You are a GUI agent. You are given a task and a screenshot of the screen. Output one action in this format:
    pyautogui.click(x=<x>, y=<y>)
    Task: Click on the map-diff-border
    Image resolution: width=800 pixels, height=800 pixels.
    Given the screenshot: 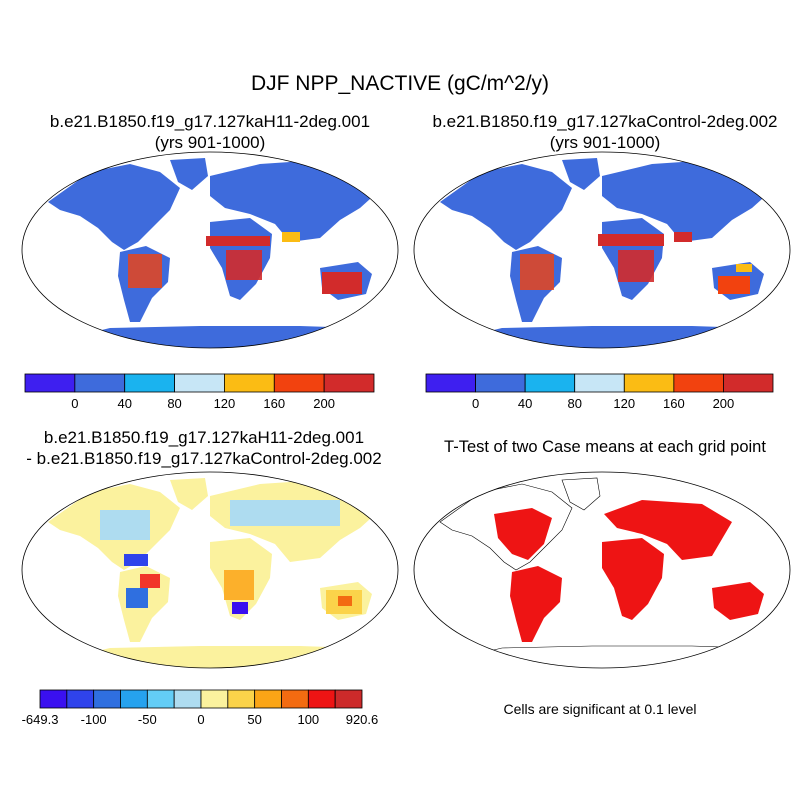 What is the action you would take?
    pyautogui.click(x=210, y=570)
    